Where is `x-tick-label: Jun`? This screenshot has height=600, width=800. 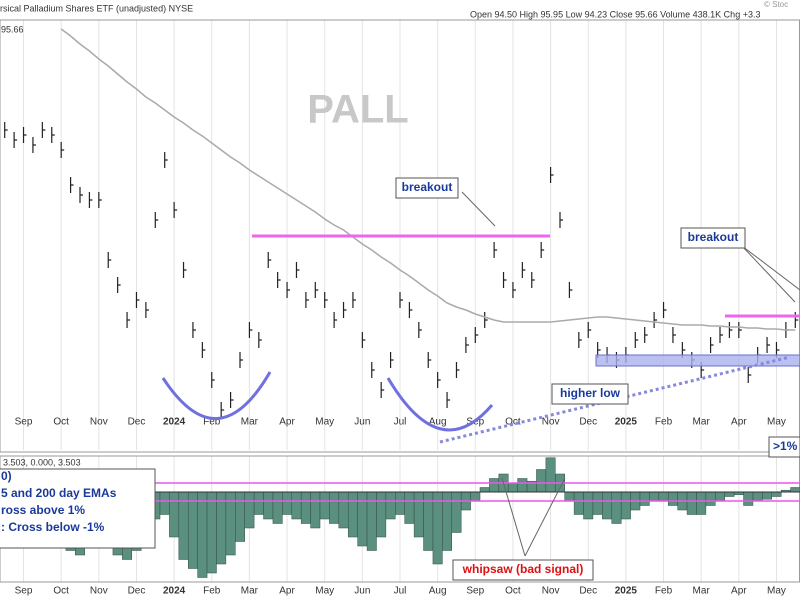
x-tick-label: Jun is located at coordinates (362, 591).